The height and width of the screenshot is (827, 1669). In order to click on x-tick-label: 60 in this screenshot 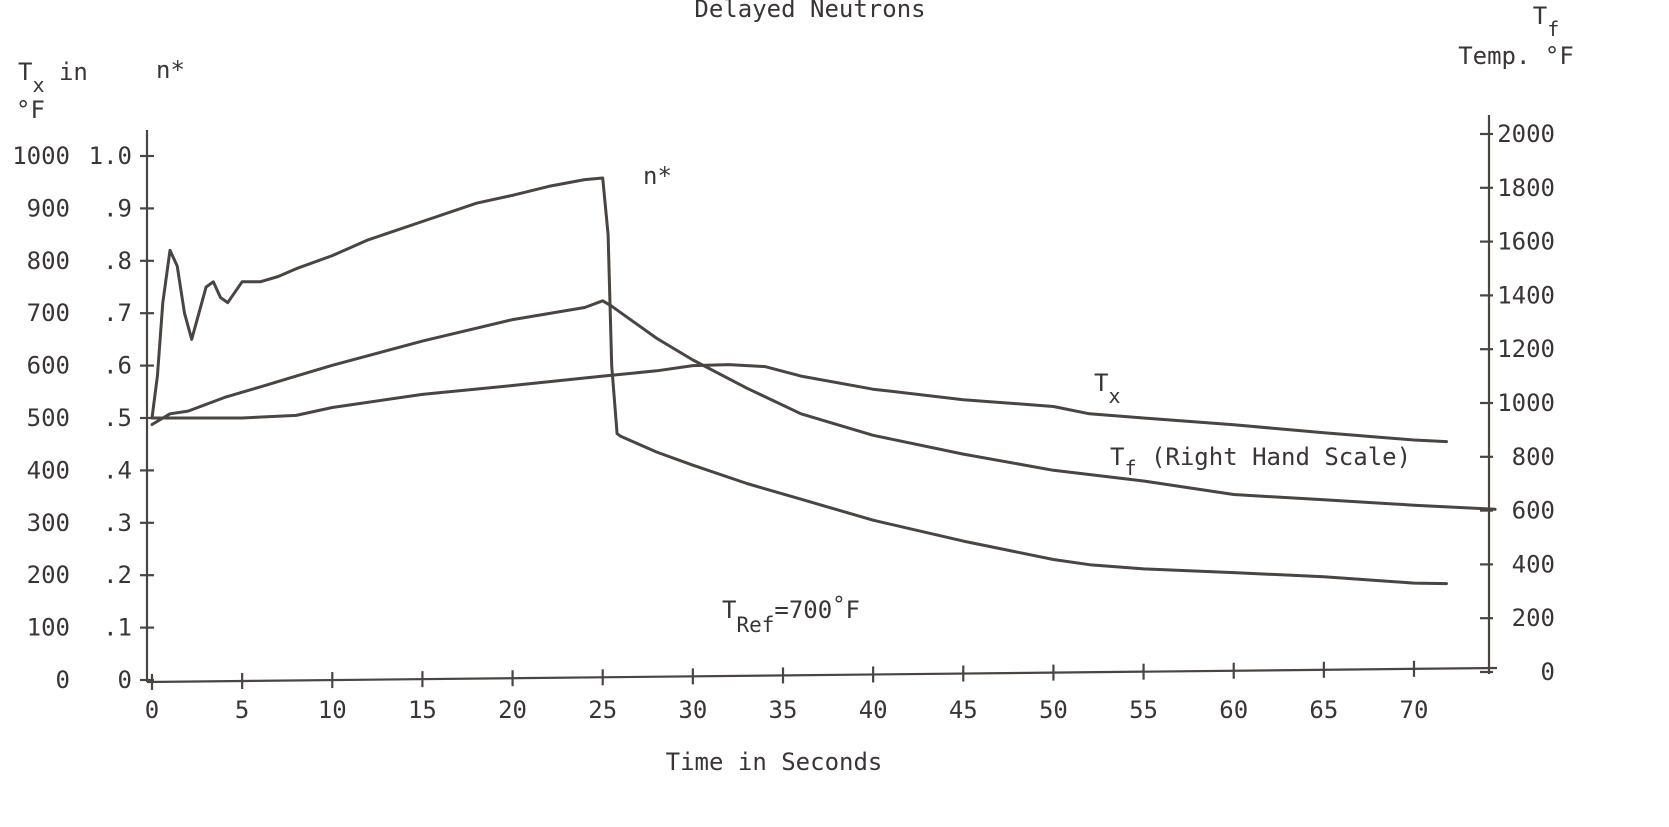, I will do `click(1233, 710)`.